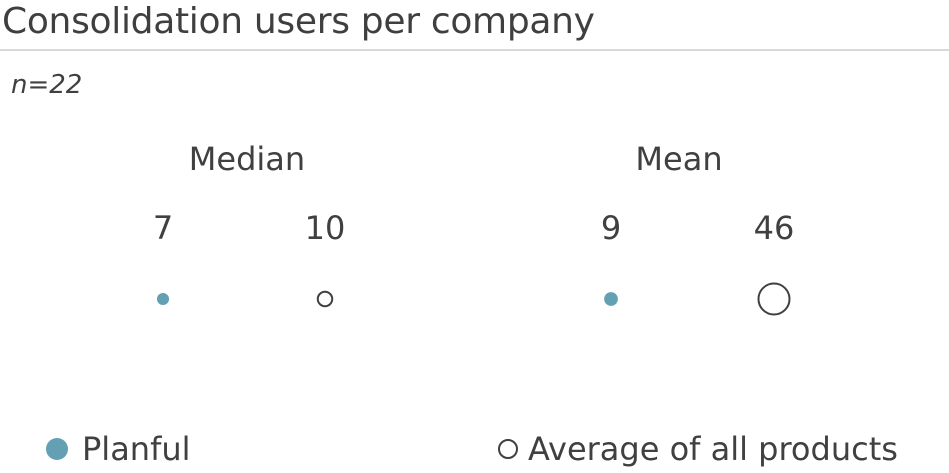 The height and width of the screenshot is (473, 949). Describe the element at coordinates (163, 228) in the screenshot. I see `value-label-median-planful: 7` at that location.